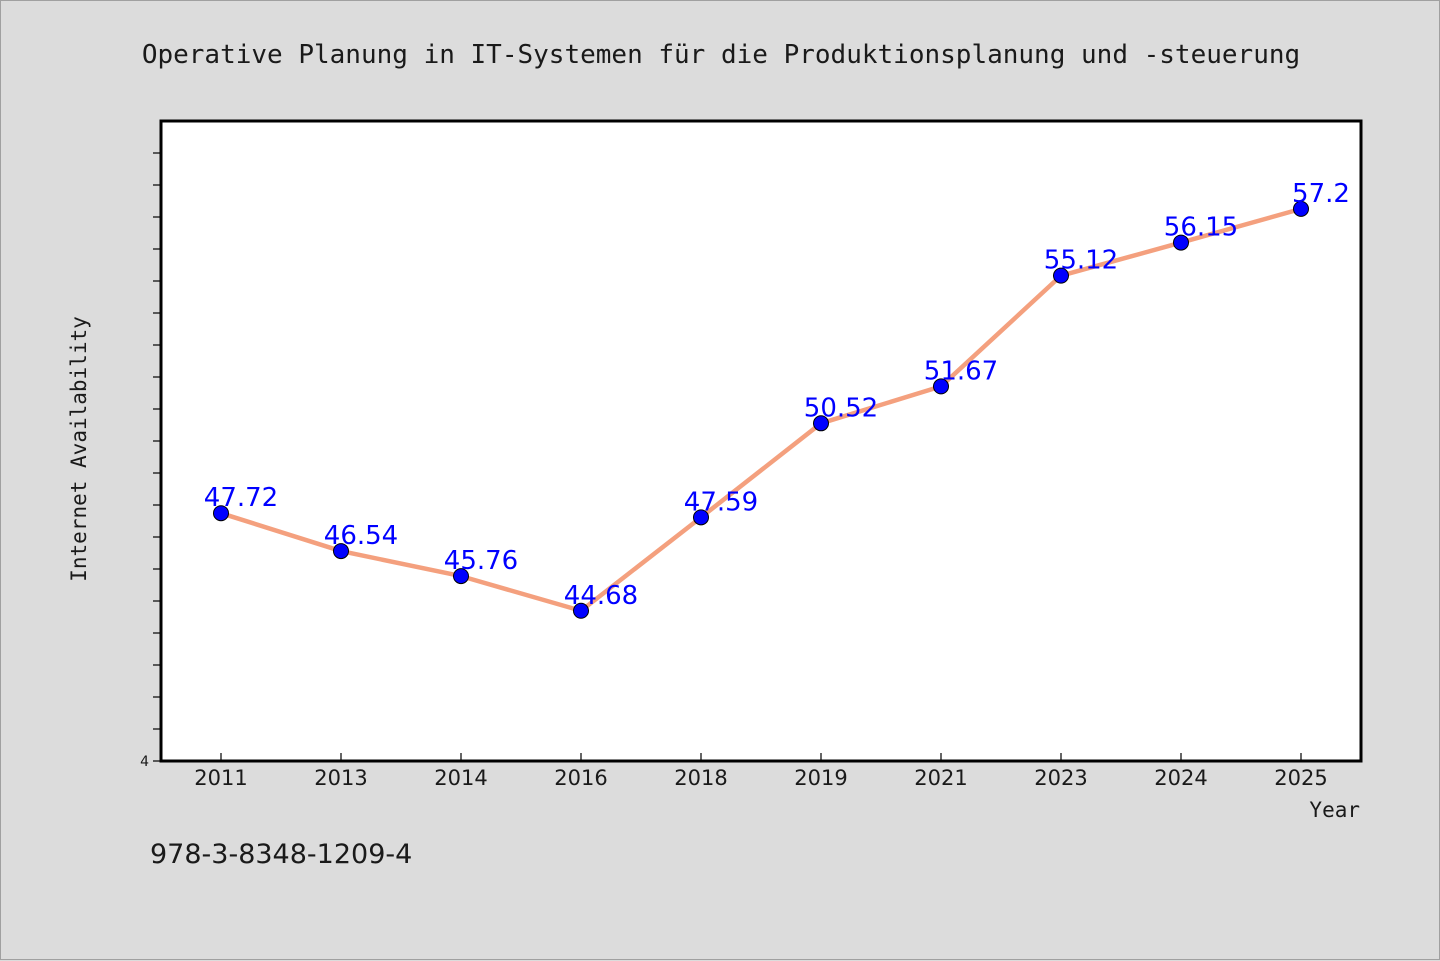  Describe the element at coordinates (940, 778) in the screenshot. I see `x-tick-label: 2021` at that location.